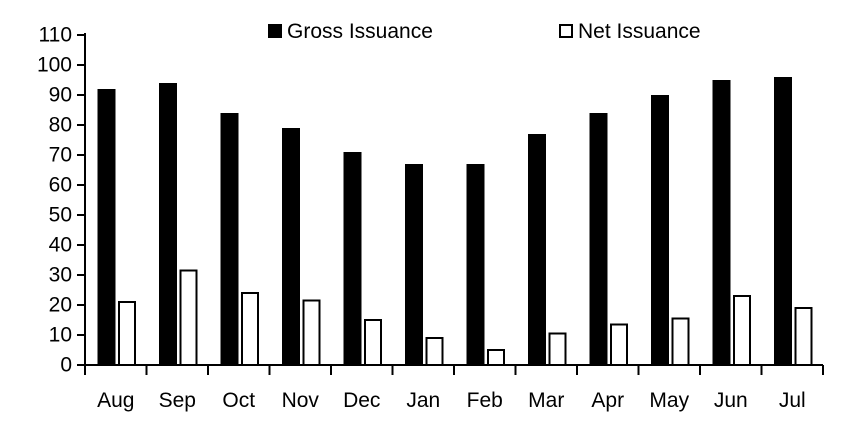  What do you see at coordinates (669, 400) in the screenshot?
I see `x-axis-tick-label: May` at bounding box center [669, 400].